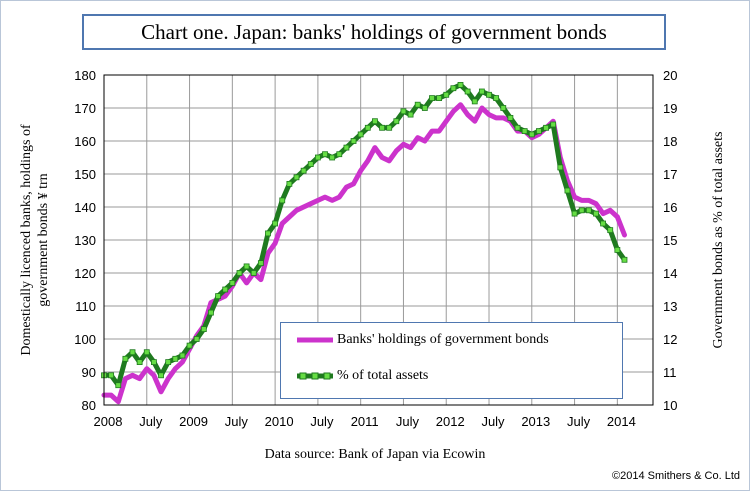 This screenshot has width=750, height=491. I want to click on left-tick-label: 120, so click(85, 273).